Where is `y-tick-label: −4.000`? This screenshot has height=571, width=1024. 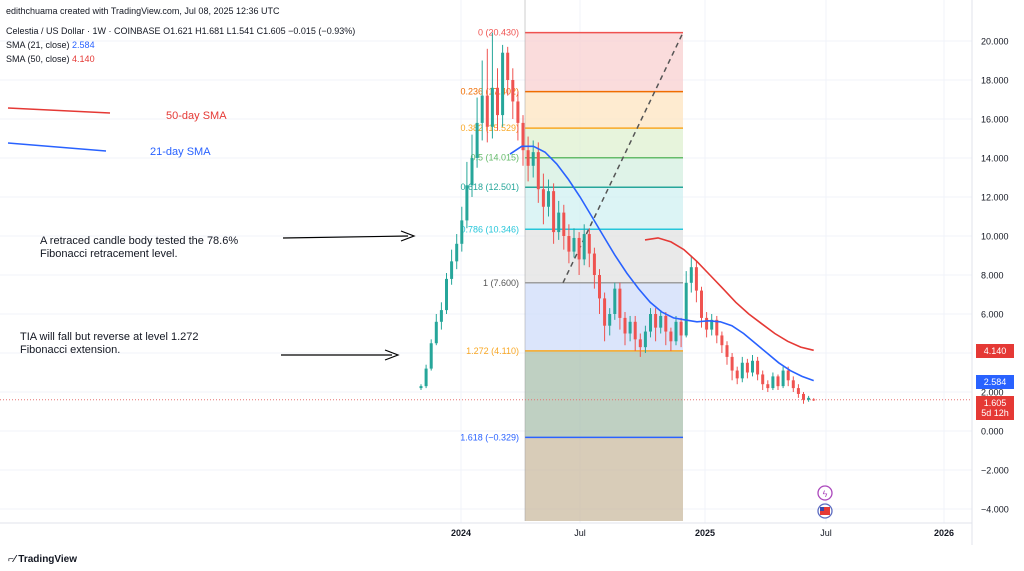 y-tick-label: −4.000 is located at coordinates (995, 510).